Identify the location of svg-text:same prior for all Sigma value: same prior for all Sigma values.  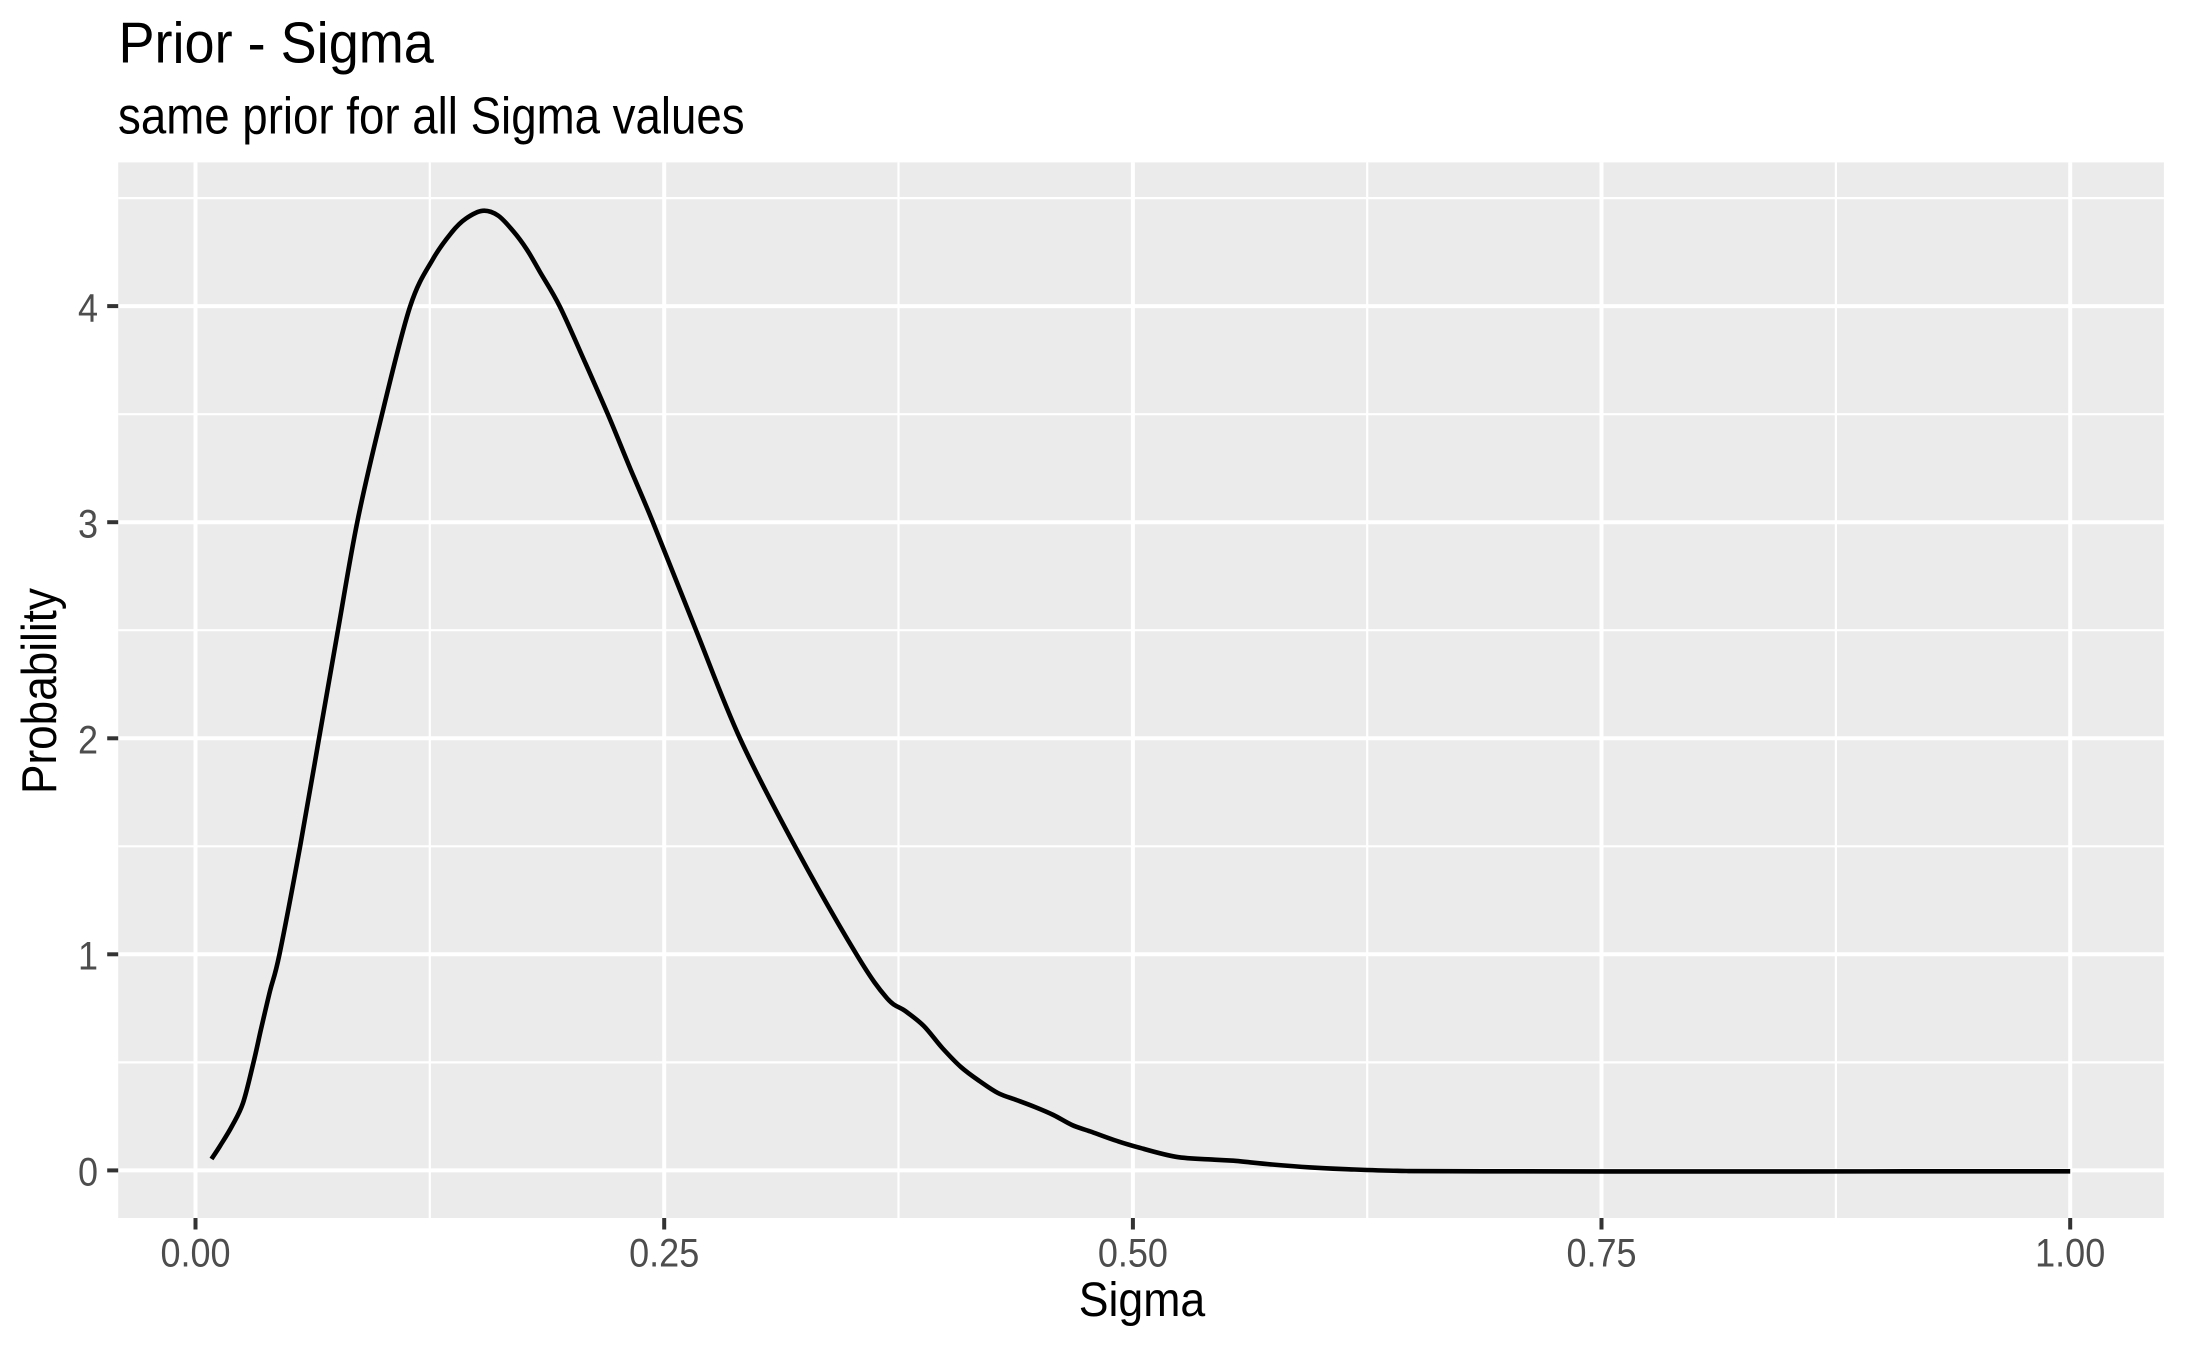
(431, 116).